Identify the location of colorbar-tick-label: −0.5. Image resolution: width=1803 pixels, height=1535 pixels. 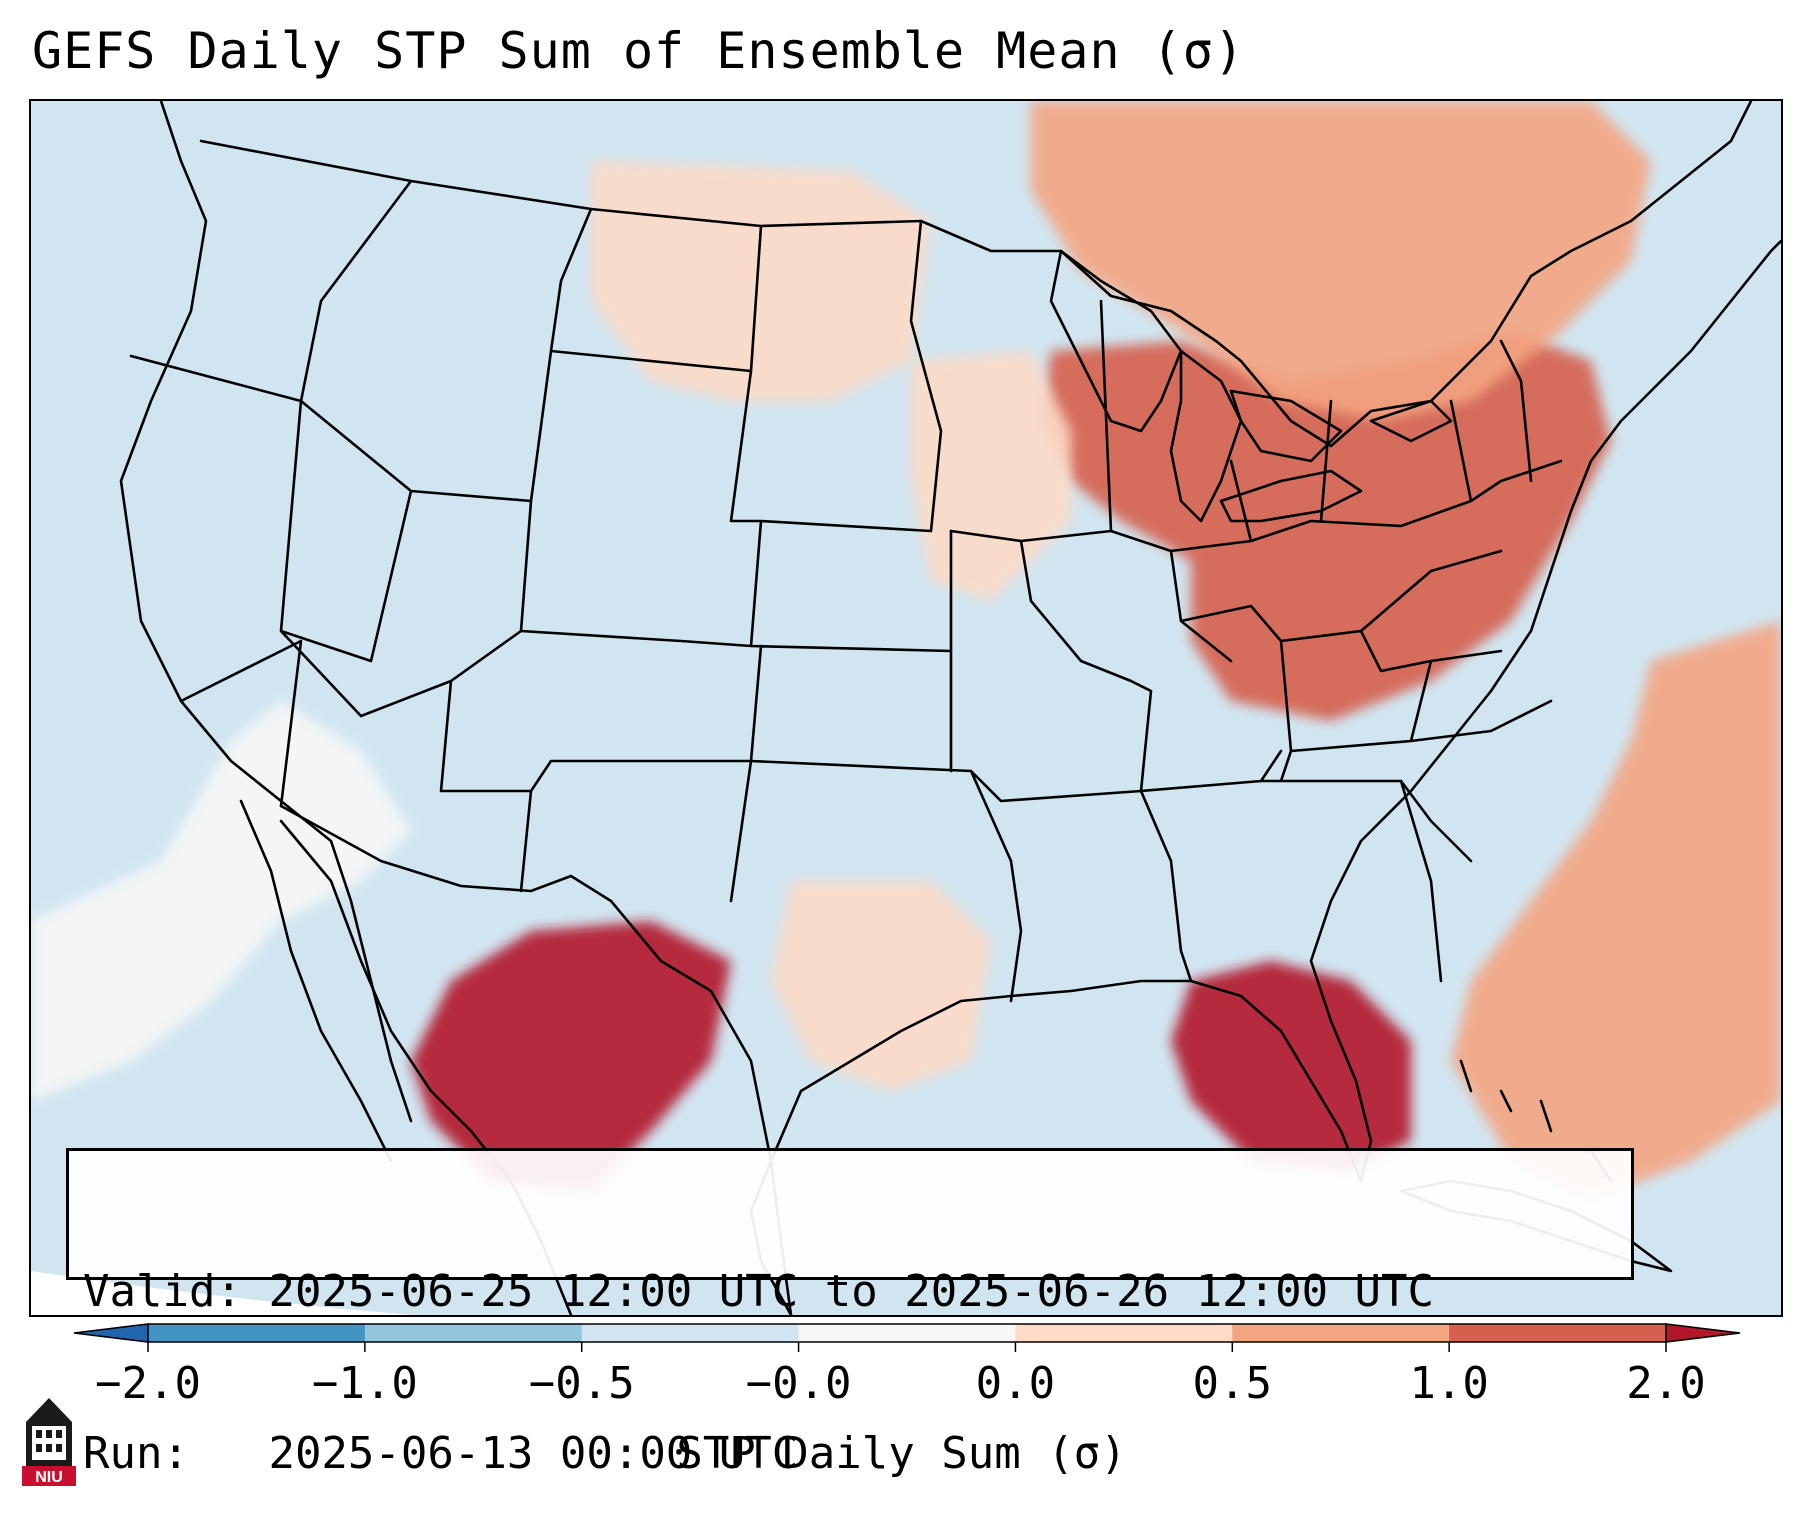
(582, 1383).